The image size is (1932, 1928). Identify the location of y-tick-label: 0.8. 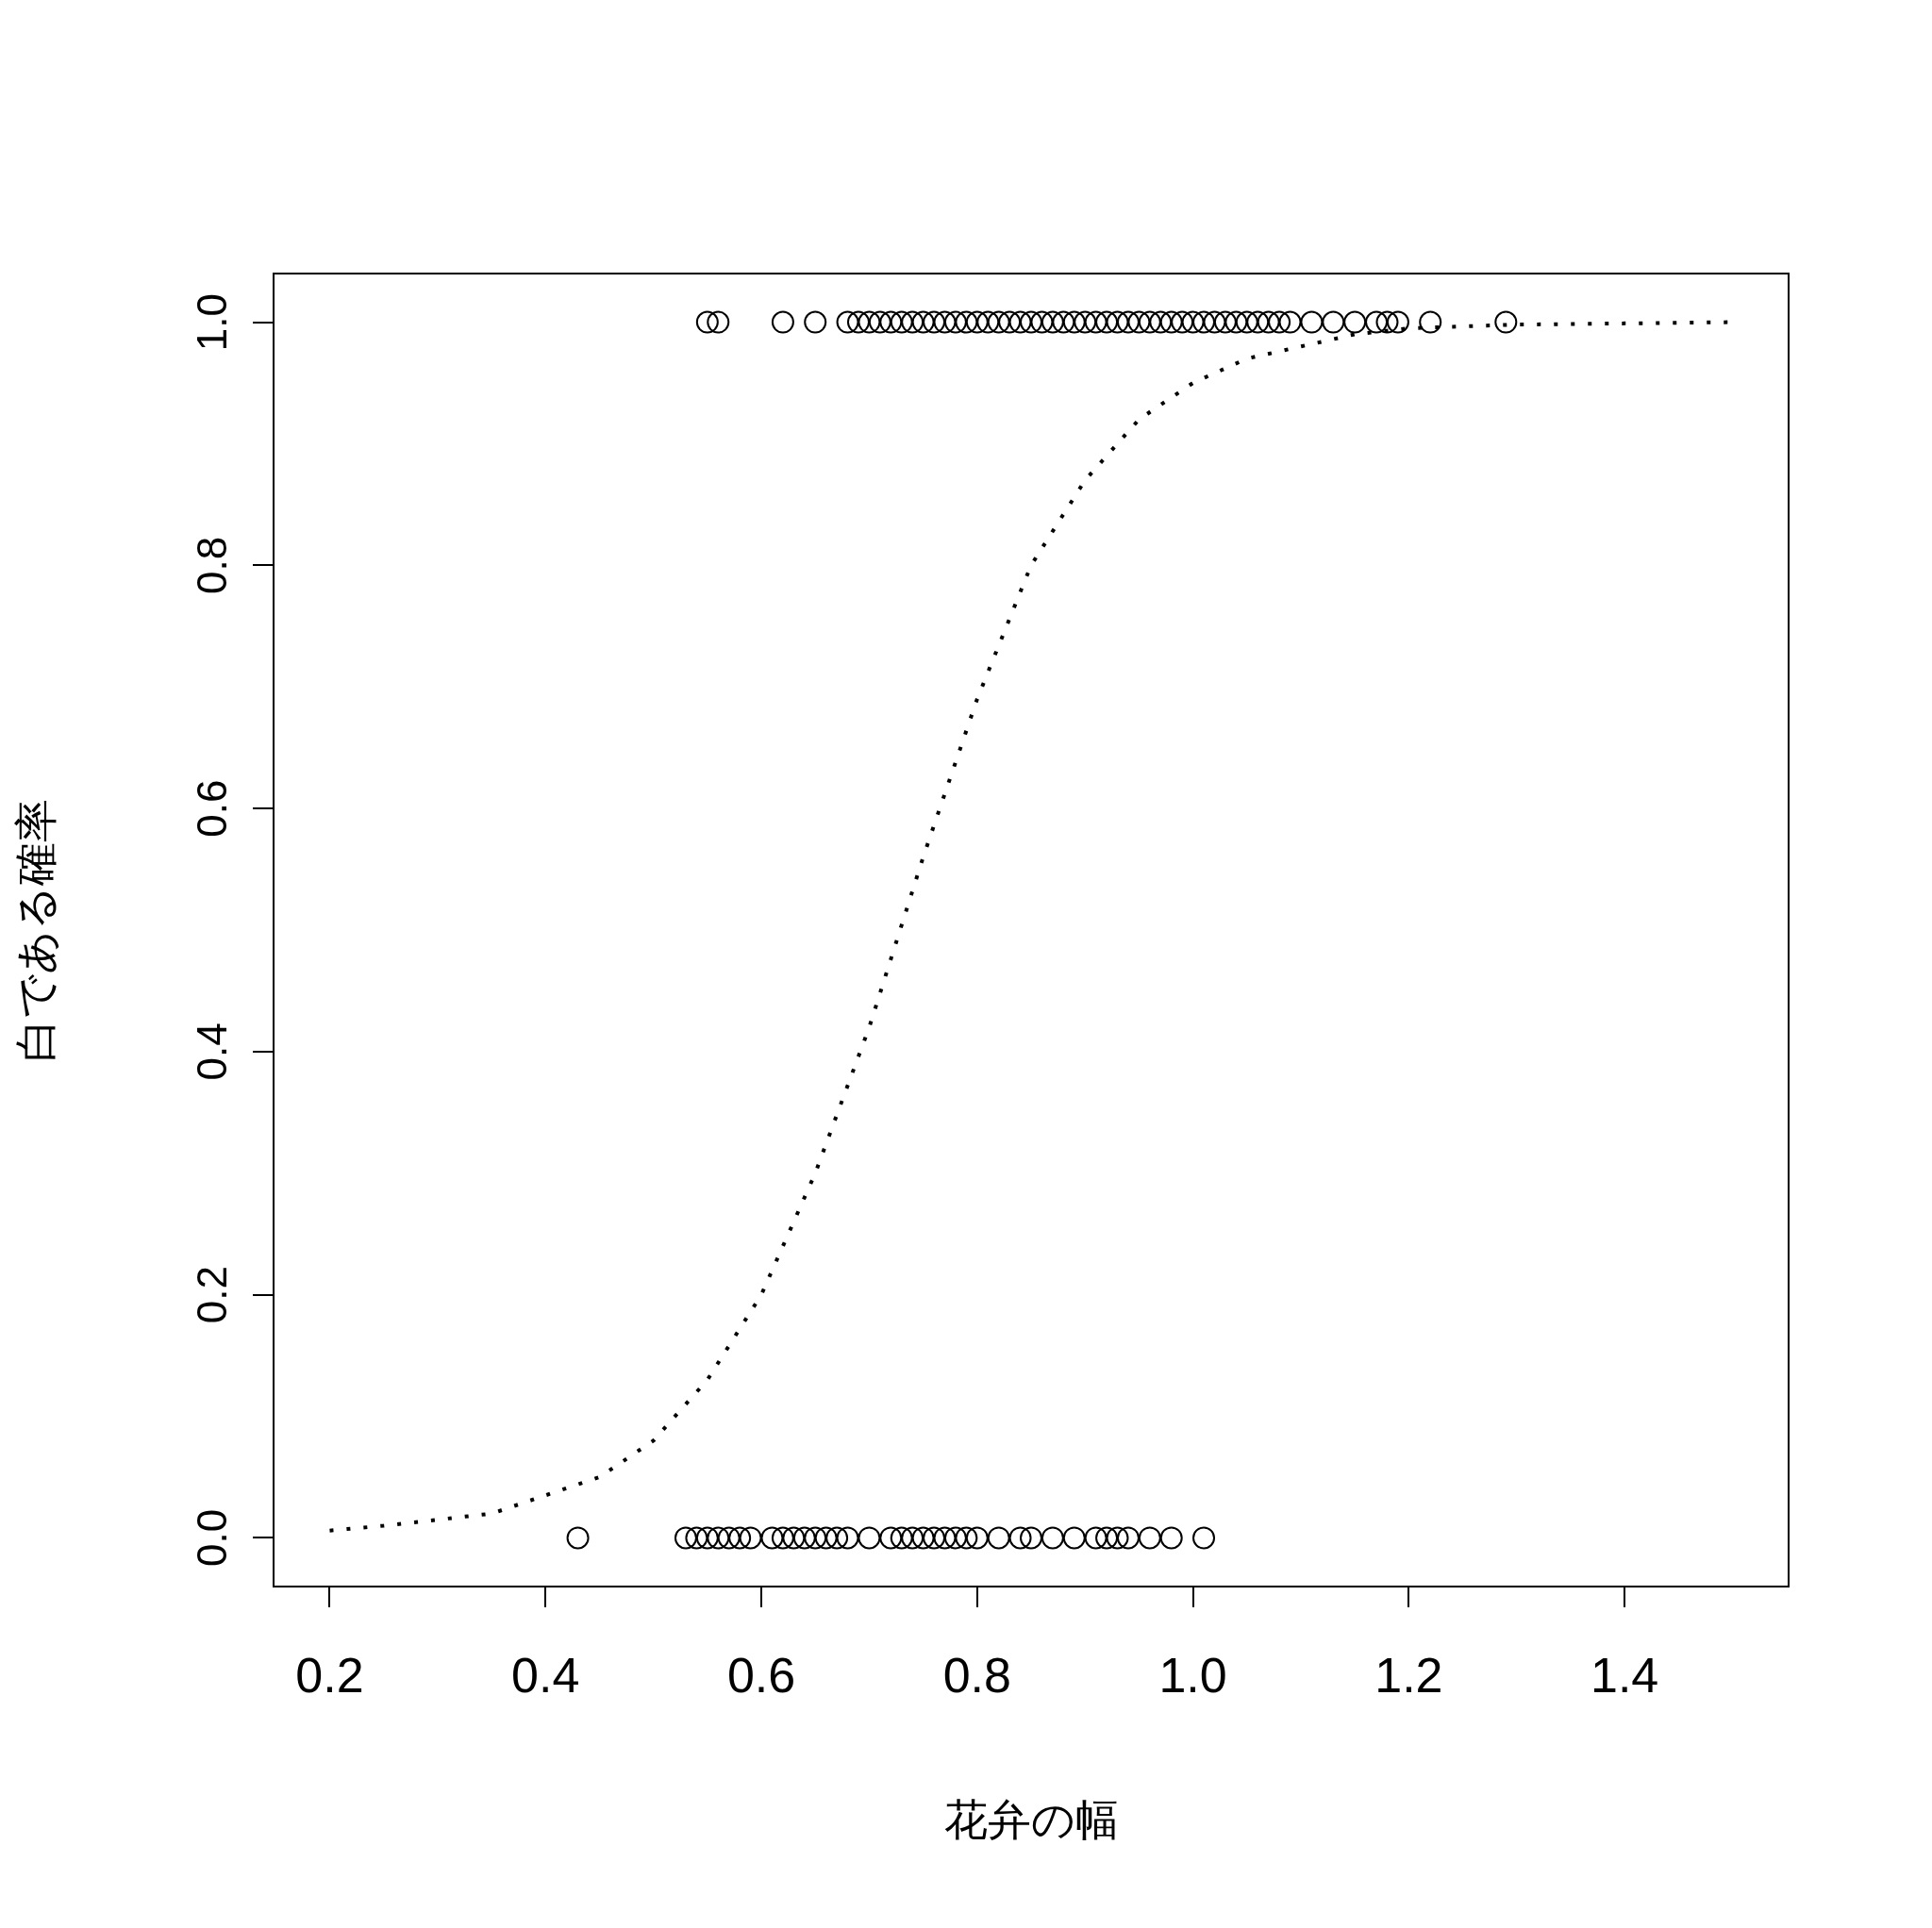
(213, 565).